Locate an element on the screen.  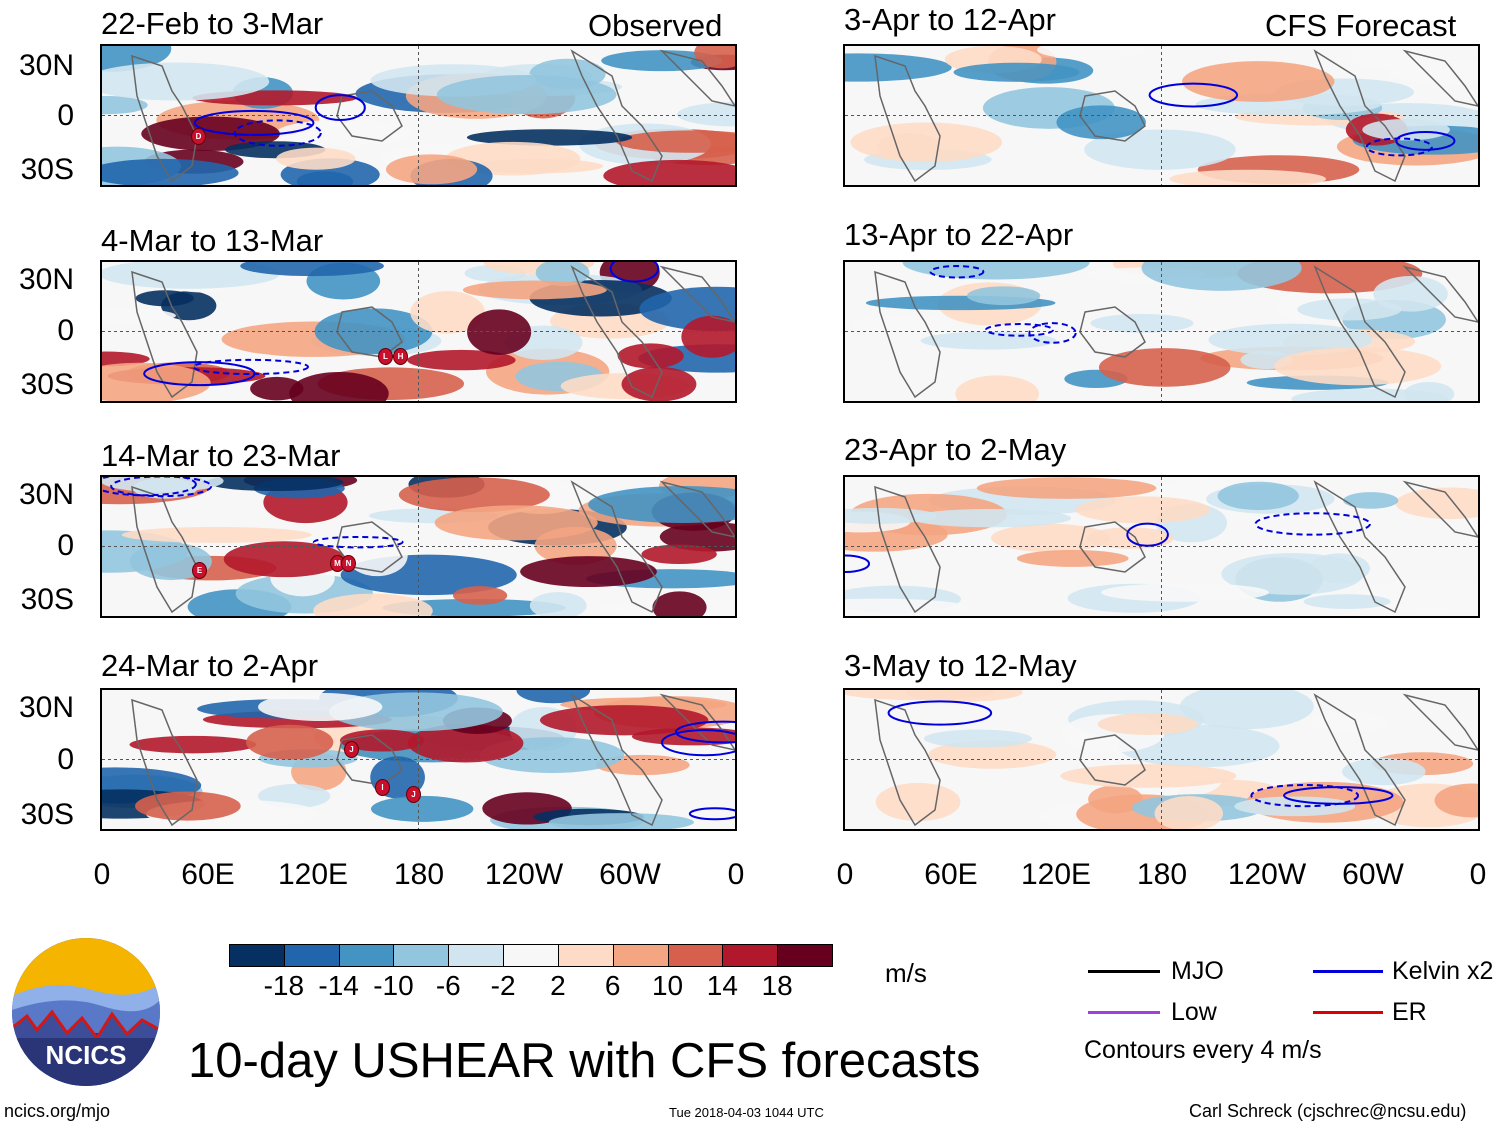
legend-label-mjo: MJO is located at coordinates (1197, 971).